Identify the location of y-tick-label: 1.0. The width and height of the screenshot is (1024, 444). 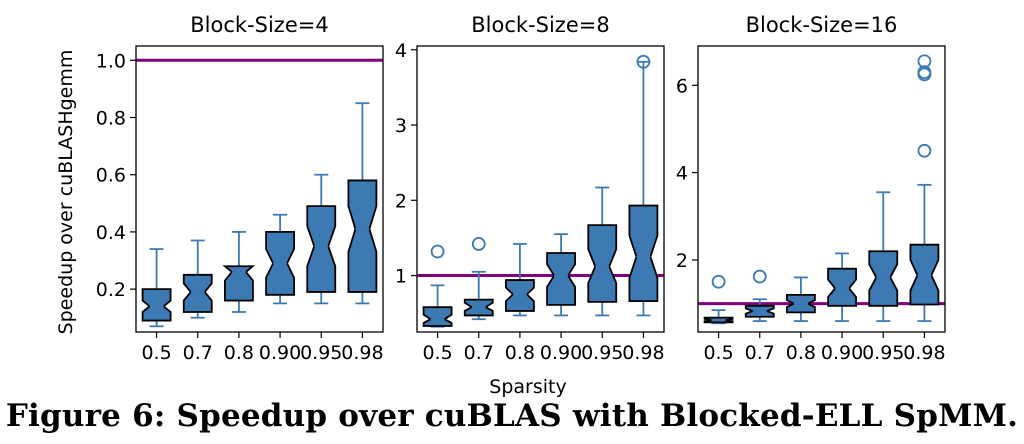
(111, 61).